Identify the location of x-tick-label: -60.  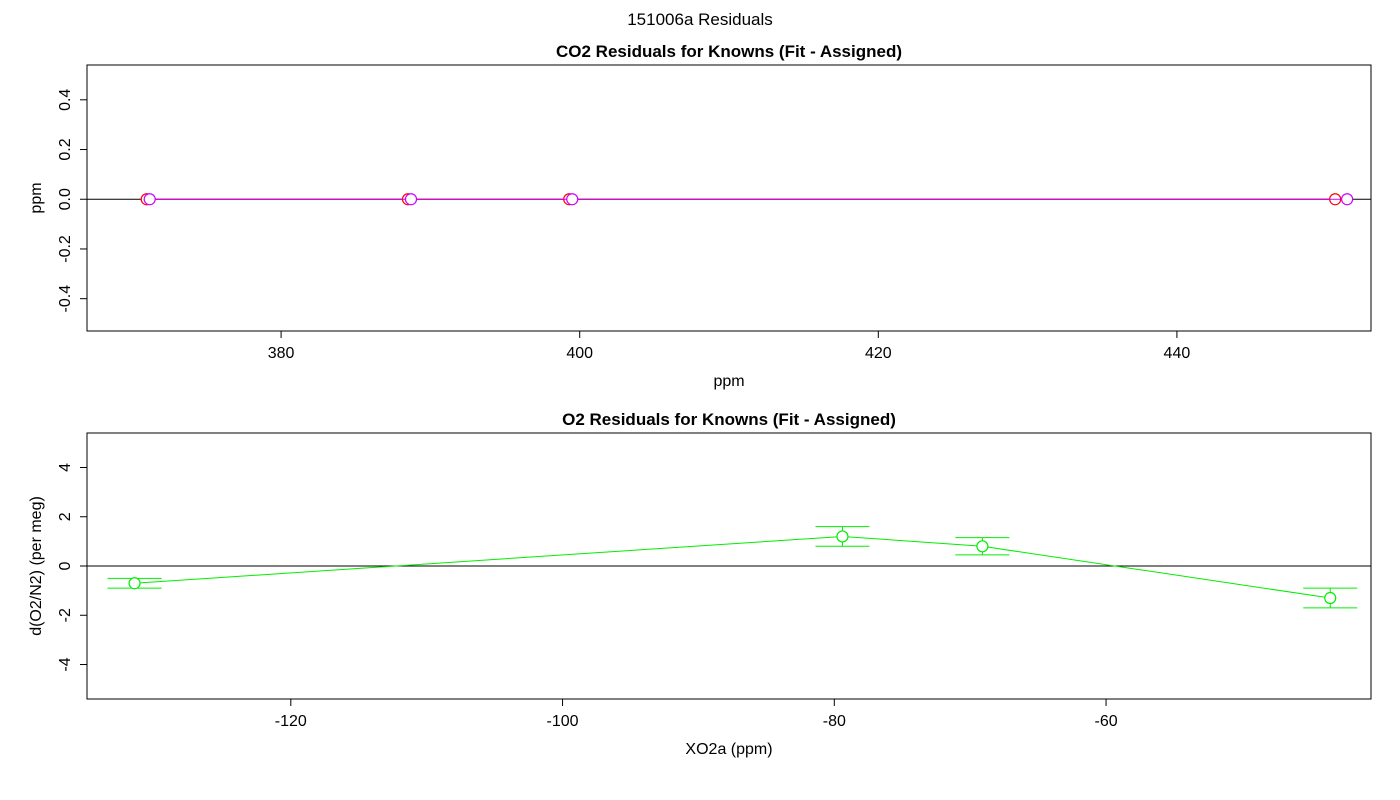
(1105, 721).